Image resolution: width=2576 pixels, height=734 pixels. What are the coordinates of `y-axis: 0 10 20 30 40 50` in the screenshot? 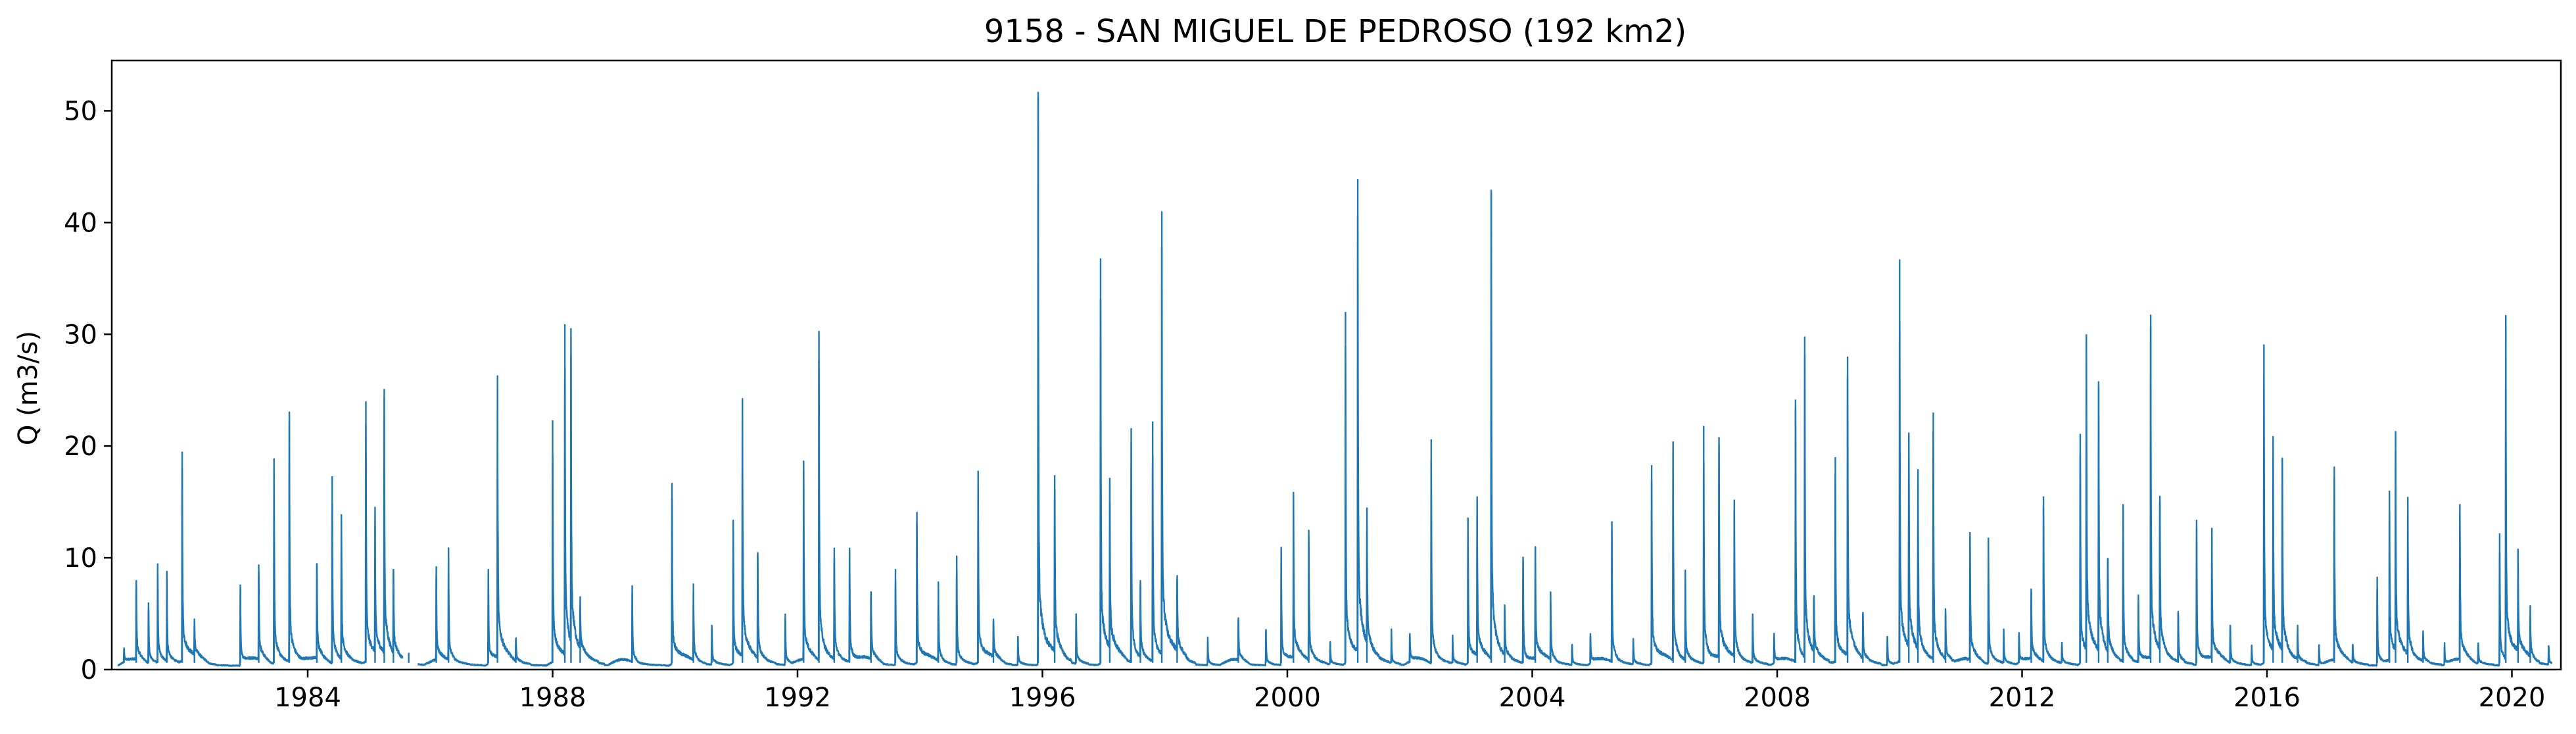 It's located at (88, 391).